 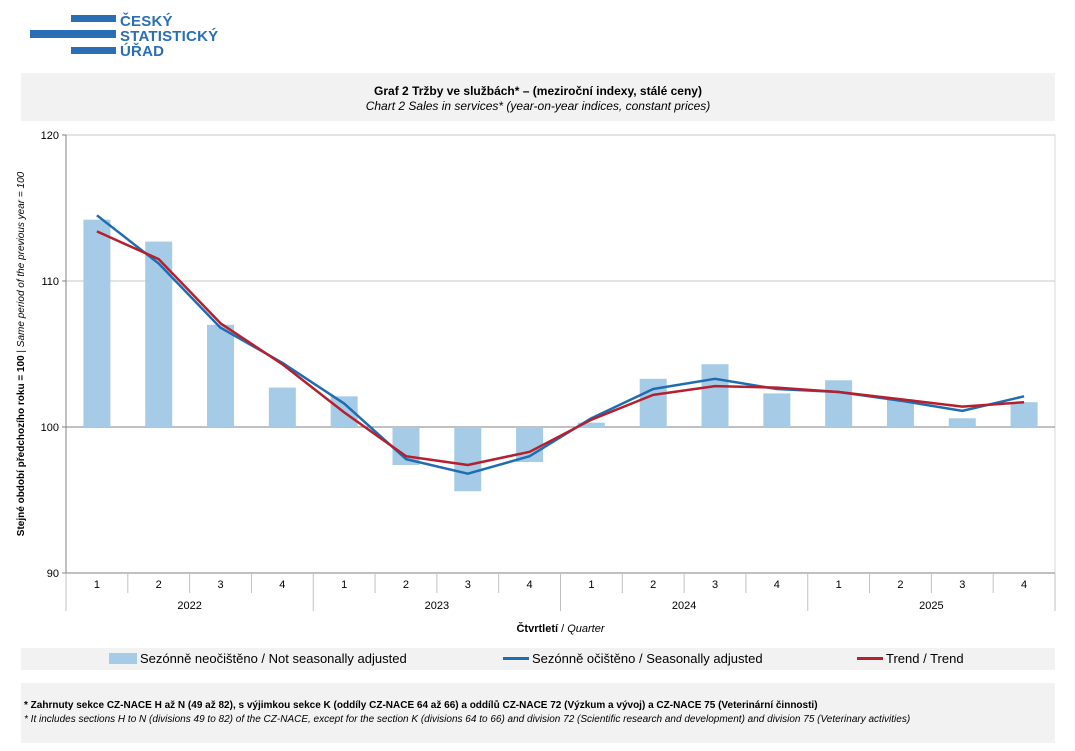 I want to click on logo-text: ČESKÝ STATISTICKÝ ÚŘAD, so click(x=169, y=36).